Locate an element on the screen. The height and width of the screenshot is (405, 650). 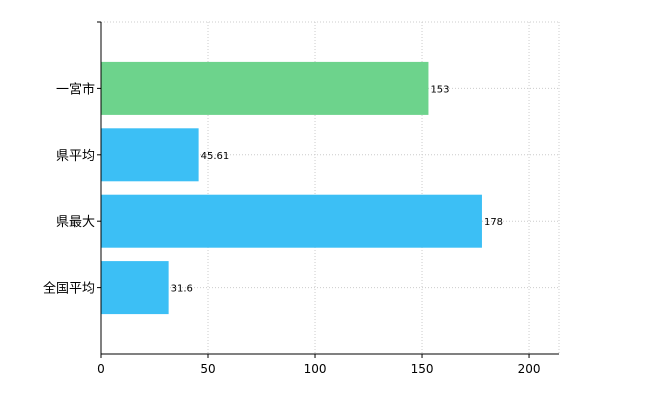
y-tick-label: 県最大 is located at coordinates (75, 222).